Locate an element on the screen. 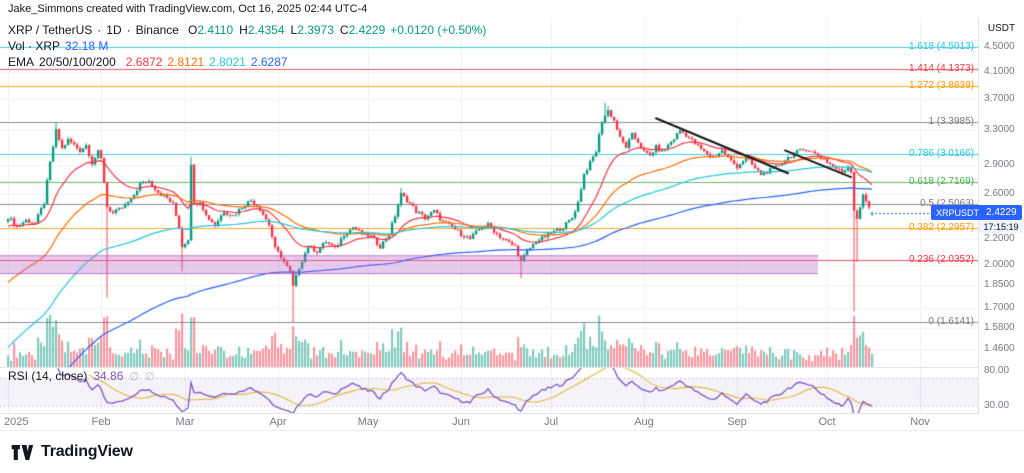 This screenshot has height=473, width=1024. ohlc-token: O2.4110 is located at coordinates (210, 29).